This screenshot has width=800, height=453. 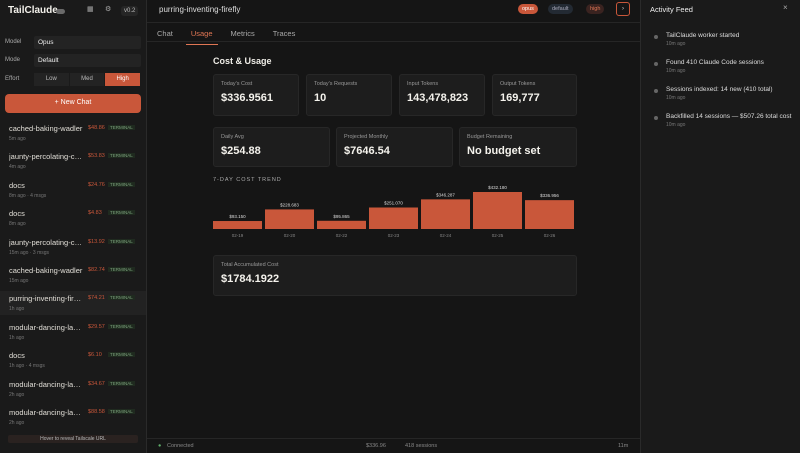 I want to click on session-item: docs8m ago · 4 msgs$24.76TERMINAL, so click(x=73, y=190).